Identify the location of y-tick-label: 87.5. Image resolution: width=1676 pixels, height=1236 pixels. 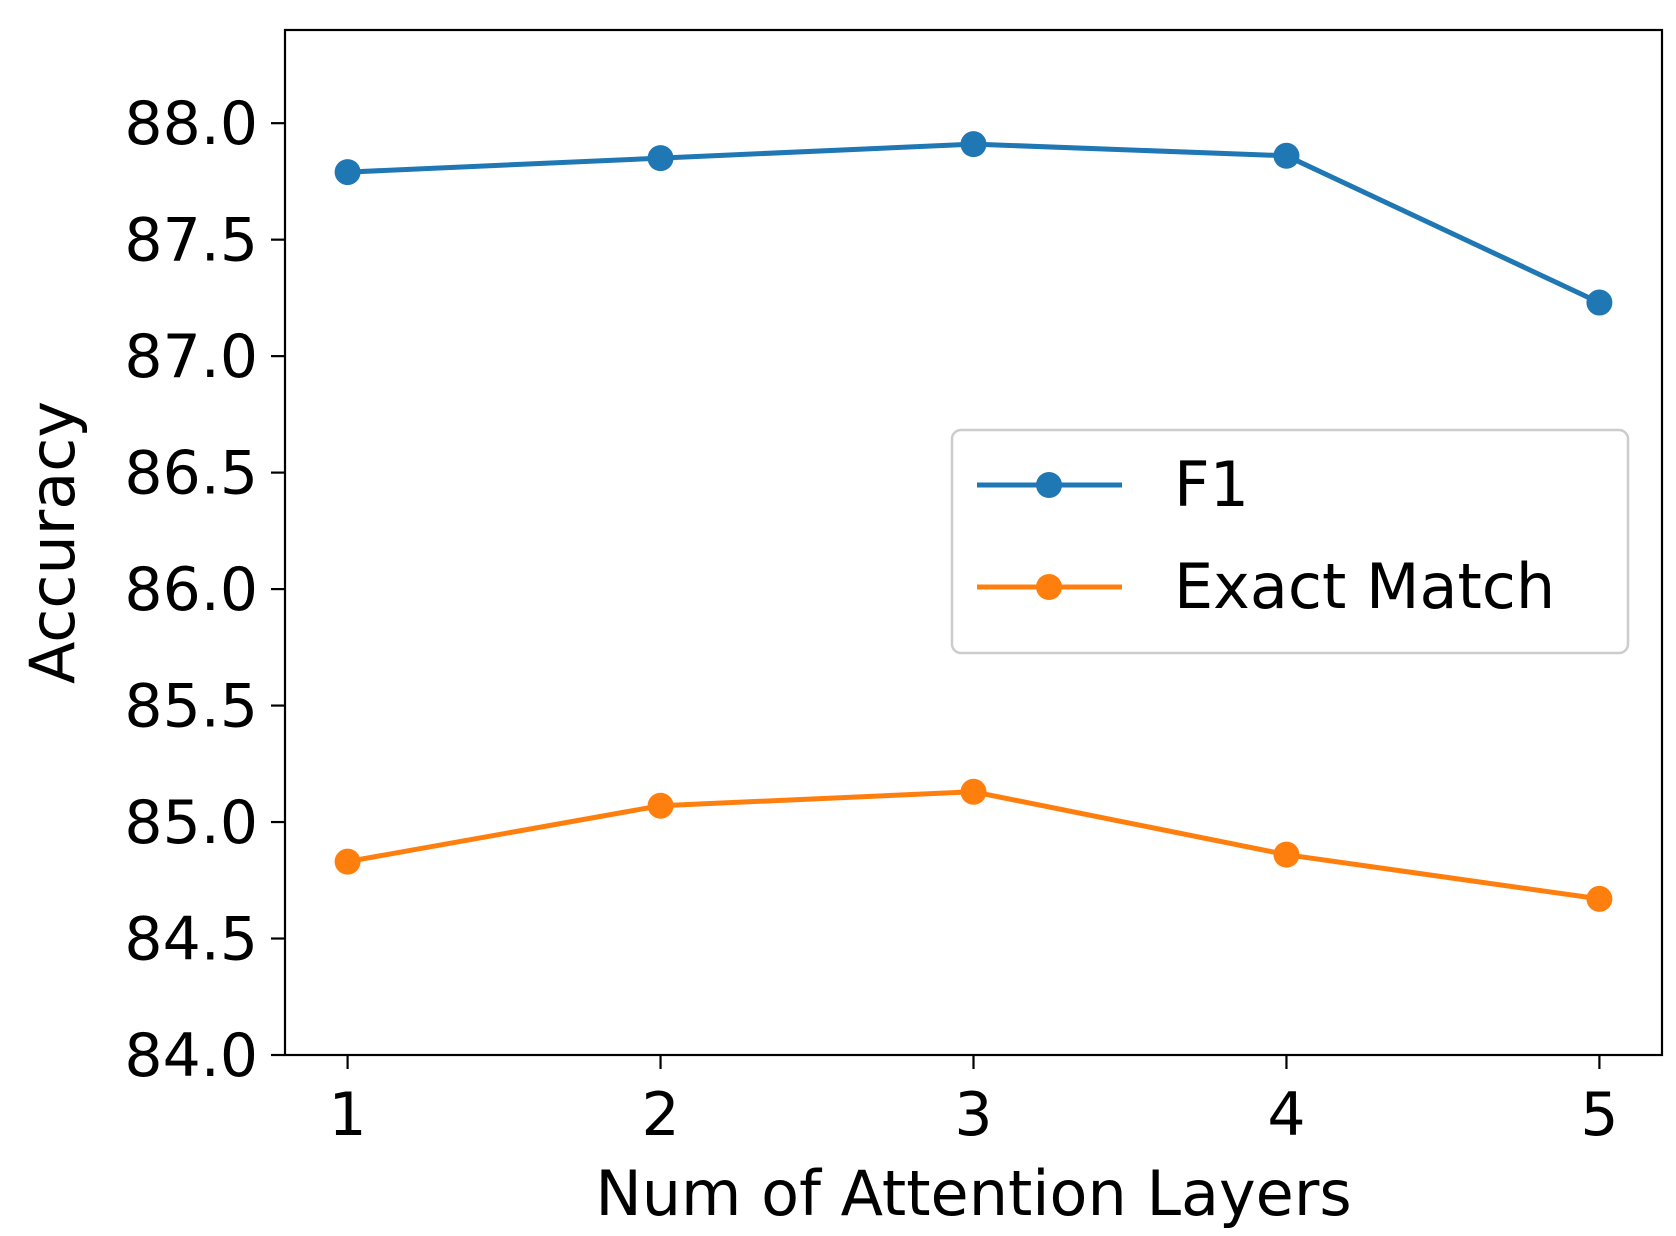
(191, 241).